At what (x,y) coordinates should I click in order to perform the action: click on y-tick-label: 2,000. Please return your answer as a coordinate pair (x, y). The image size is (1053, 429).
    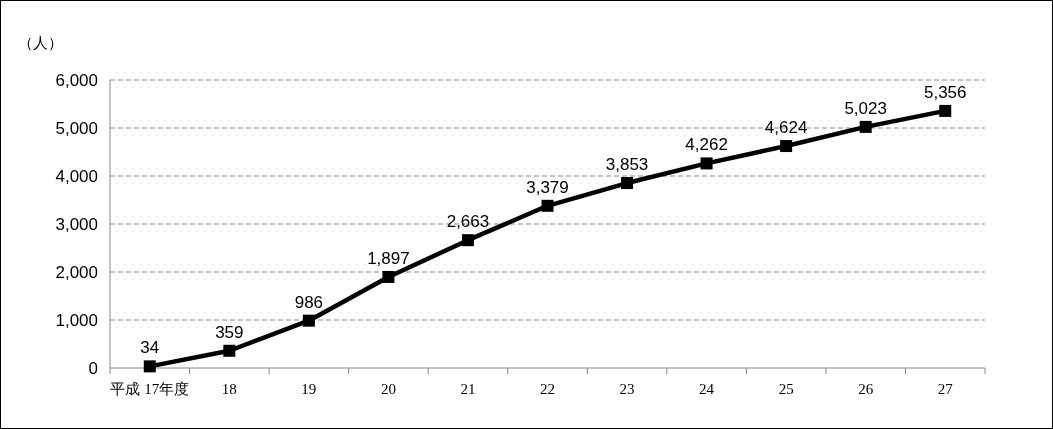
    Looking at the image, I should click on (76, 272).